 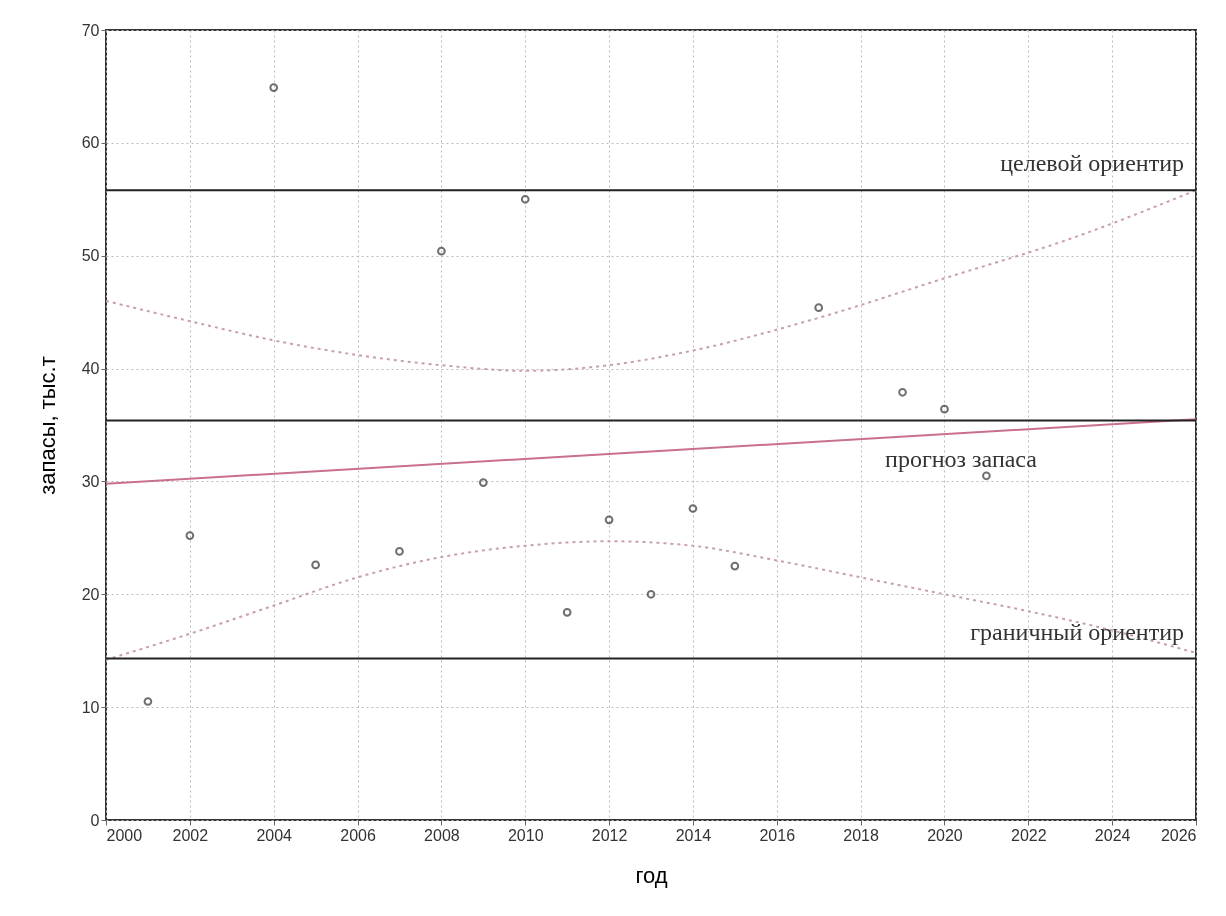 What do you see at coordinates (90, 256) in the screenshot?
I see `y-tick-label: 50` at bounding box center [90, 256].